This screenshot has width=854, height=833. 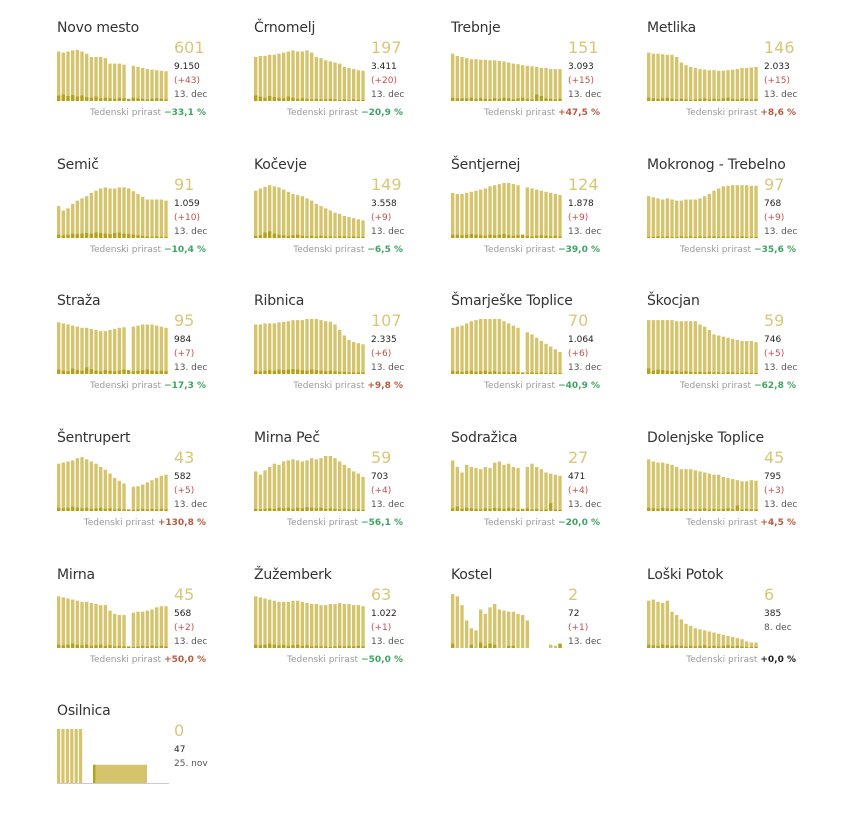 I want to click on weekly-growth-value: −39,0 %, so click(x=579, y=250).